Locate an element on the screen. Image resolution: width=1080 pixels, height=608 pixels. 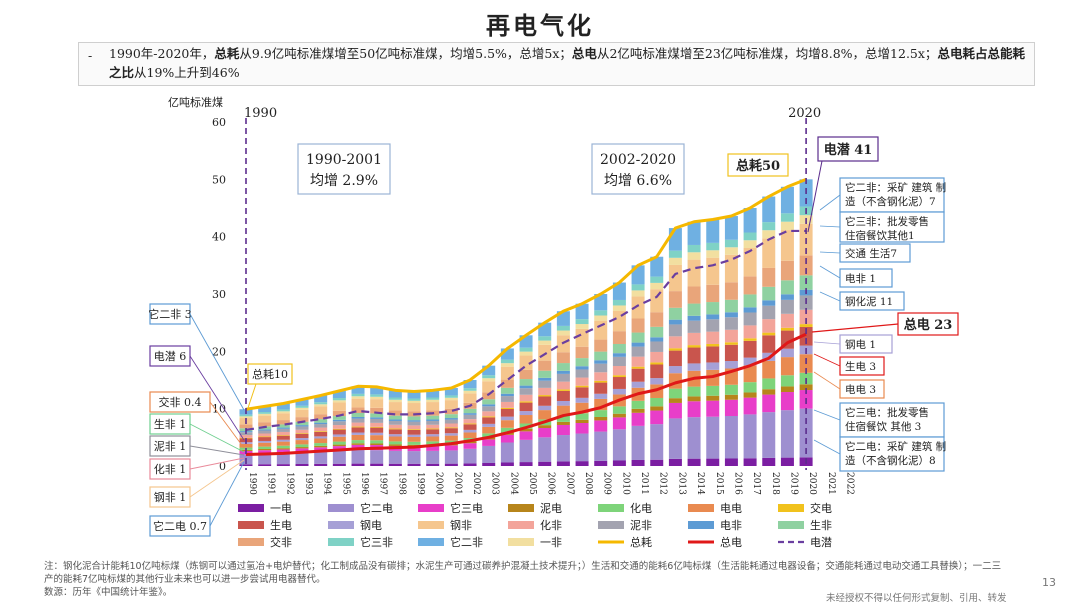
x-tick-label: 1998 is located at coordinates (401, 483).